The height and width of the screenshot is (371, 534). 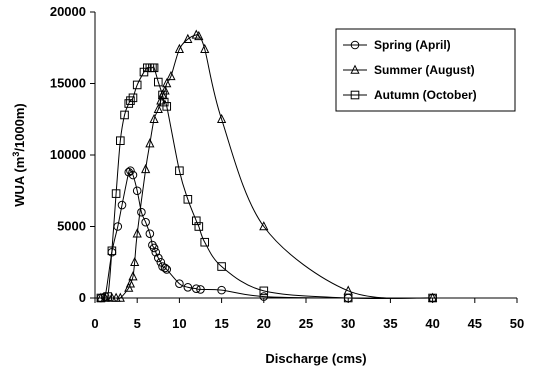 I want to click on x-tick-label: 20, so click(x=264, y=323).